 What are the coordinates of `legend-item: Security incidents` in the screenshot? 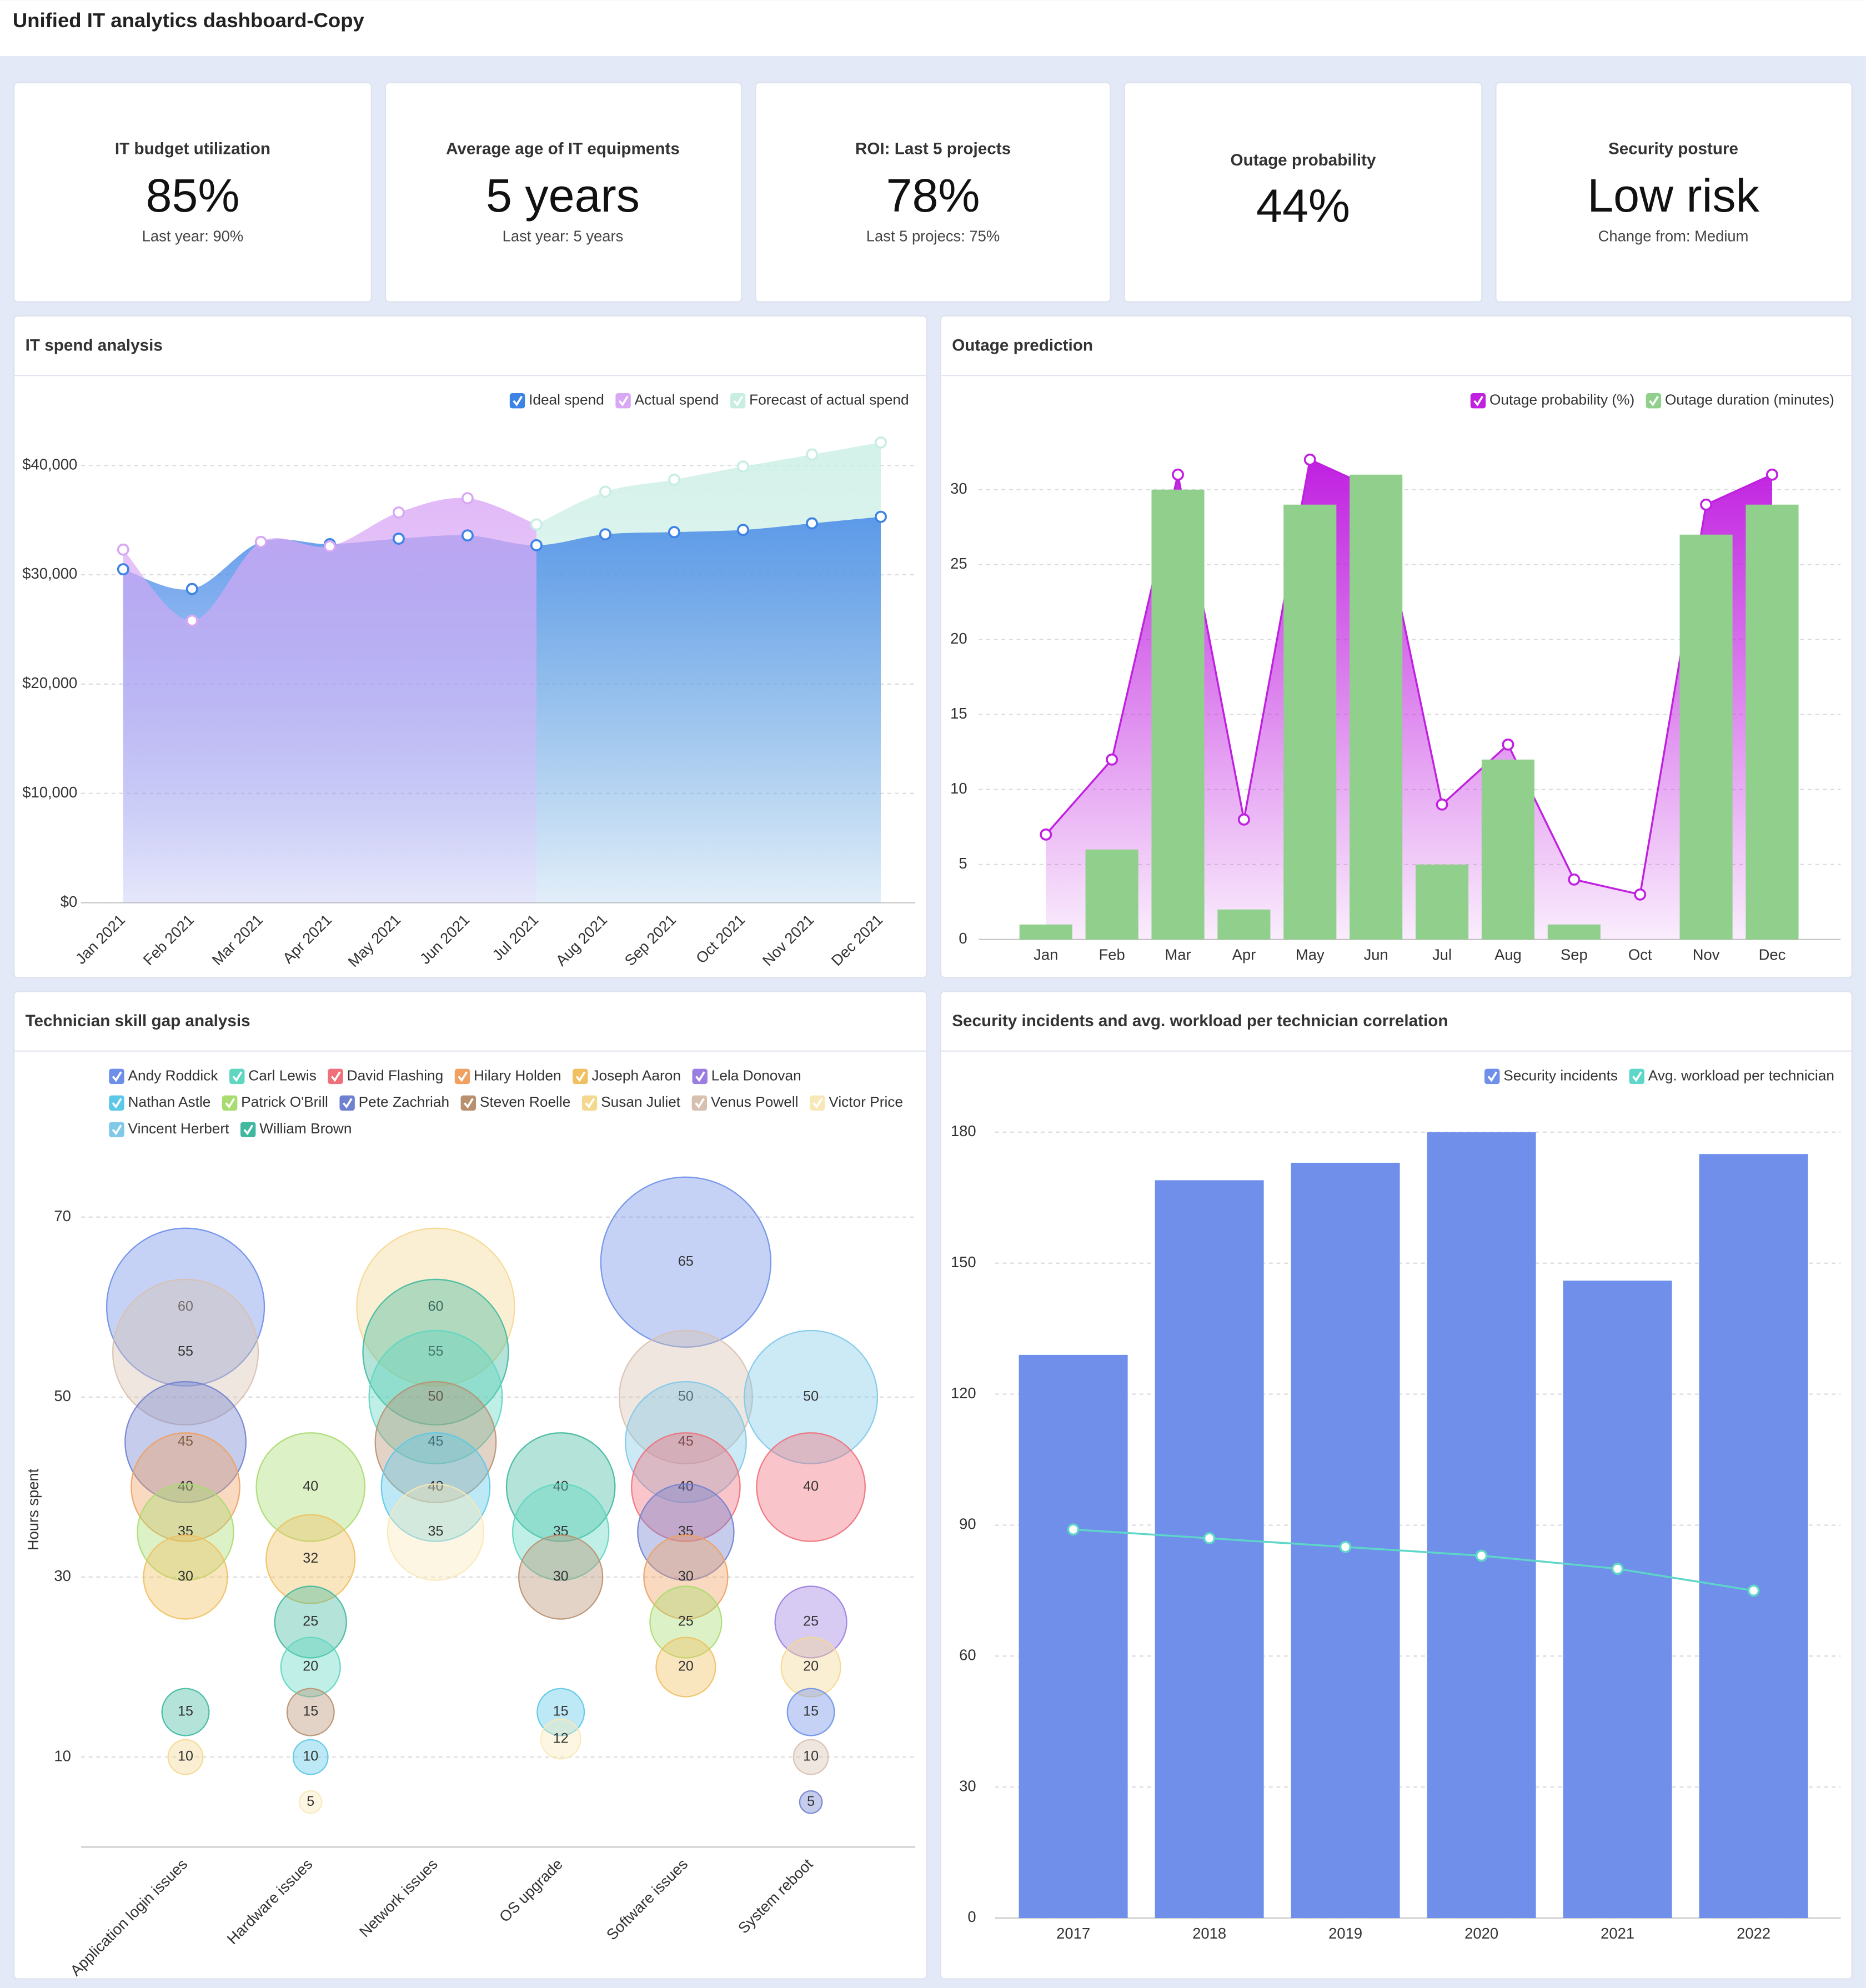 It's located at (1551, 1076).